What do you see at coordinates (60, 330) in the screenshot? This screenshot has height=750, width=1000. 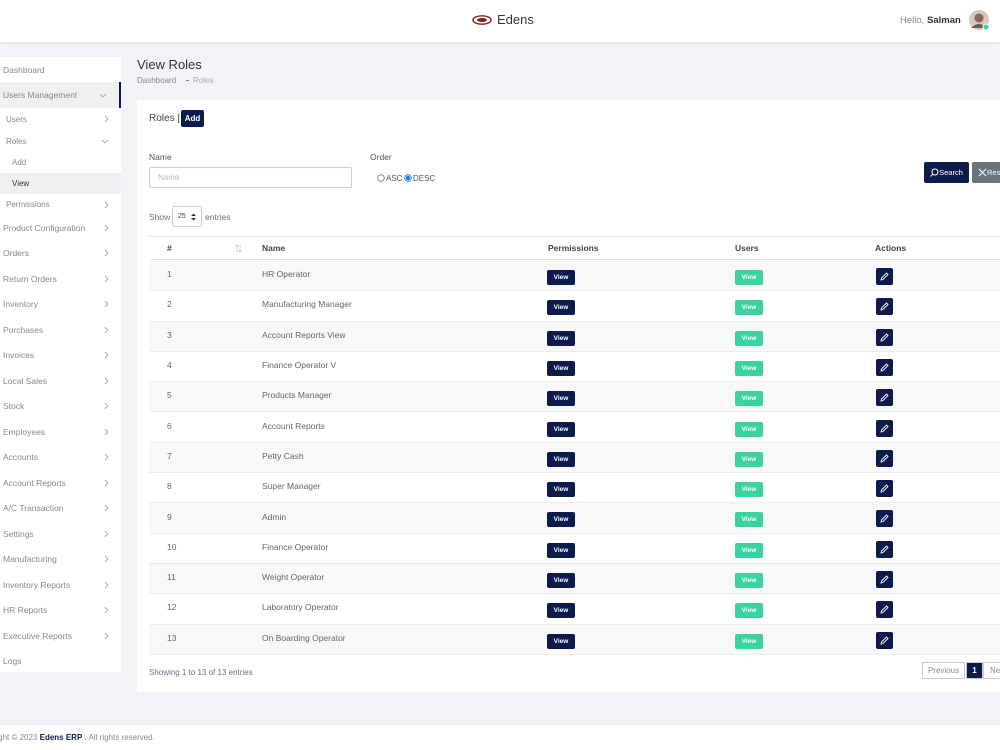 I see `sidebar-item: Purchases` at bounding box center [60, 330].